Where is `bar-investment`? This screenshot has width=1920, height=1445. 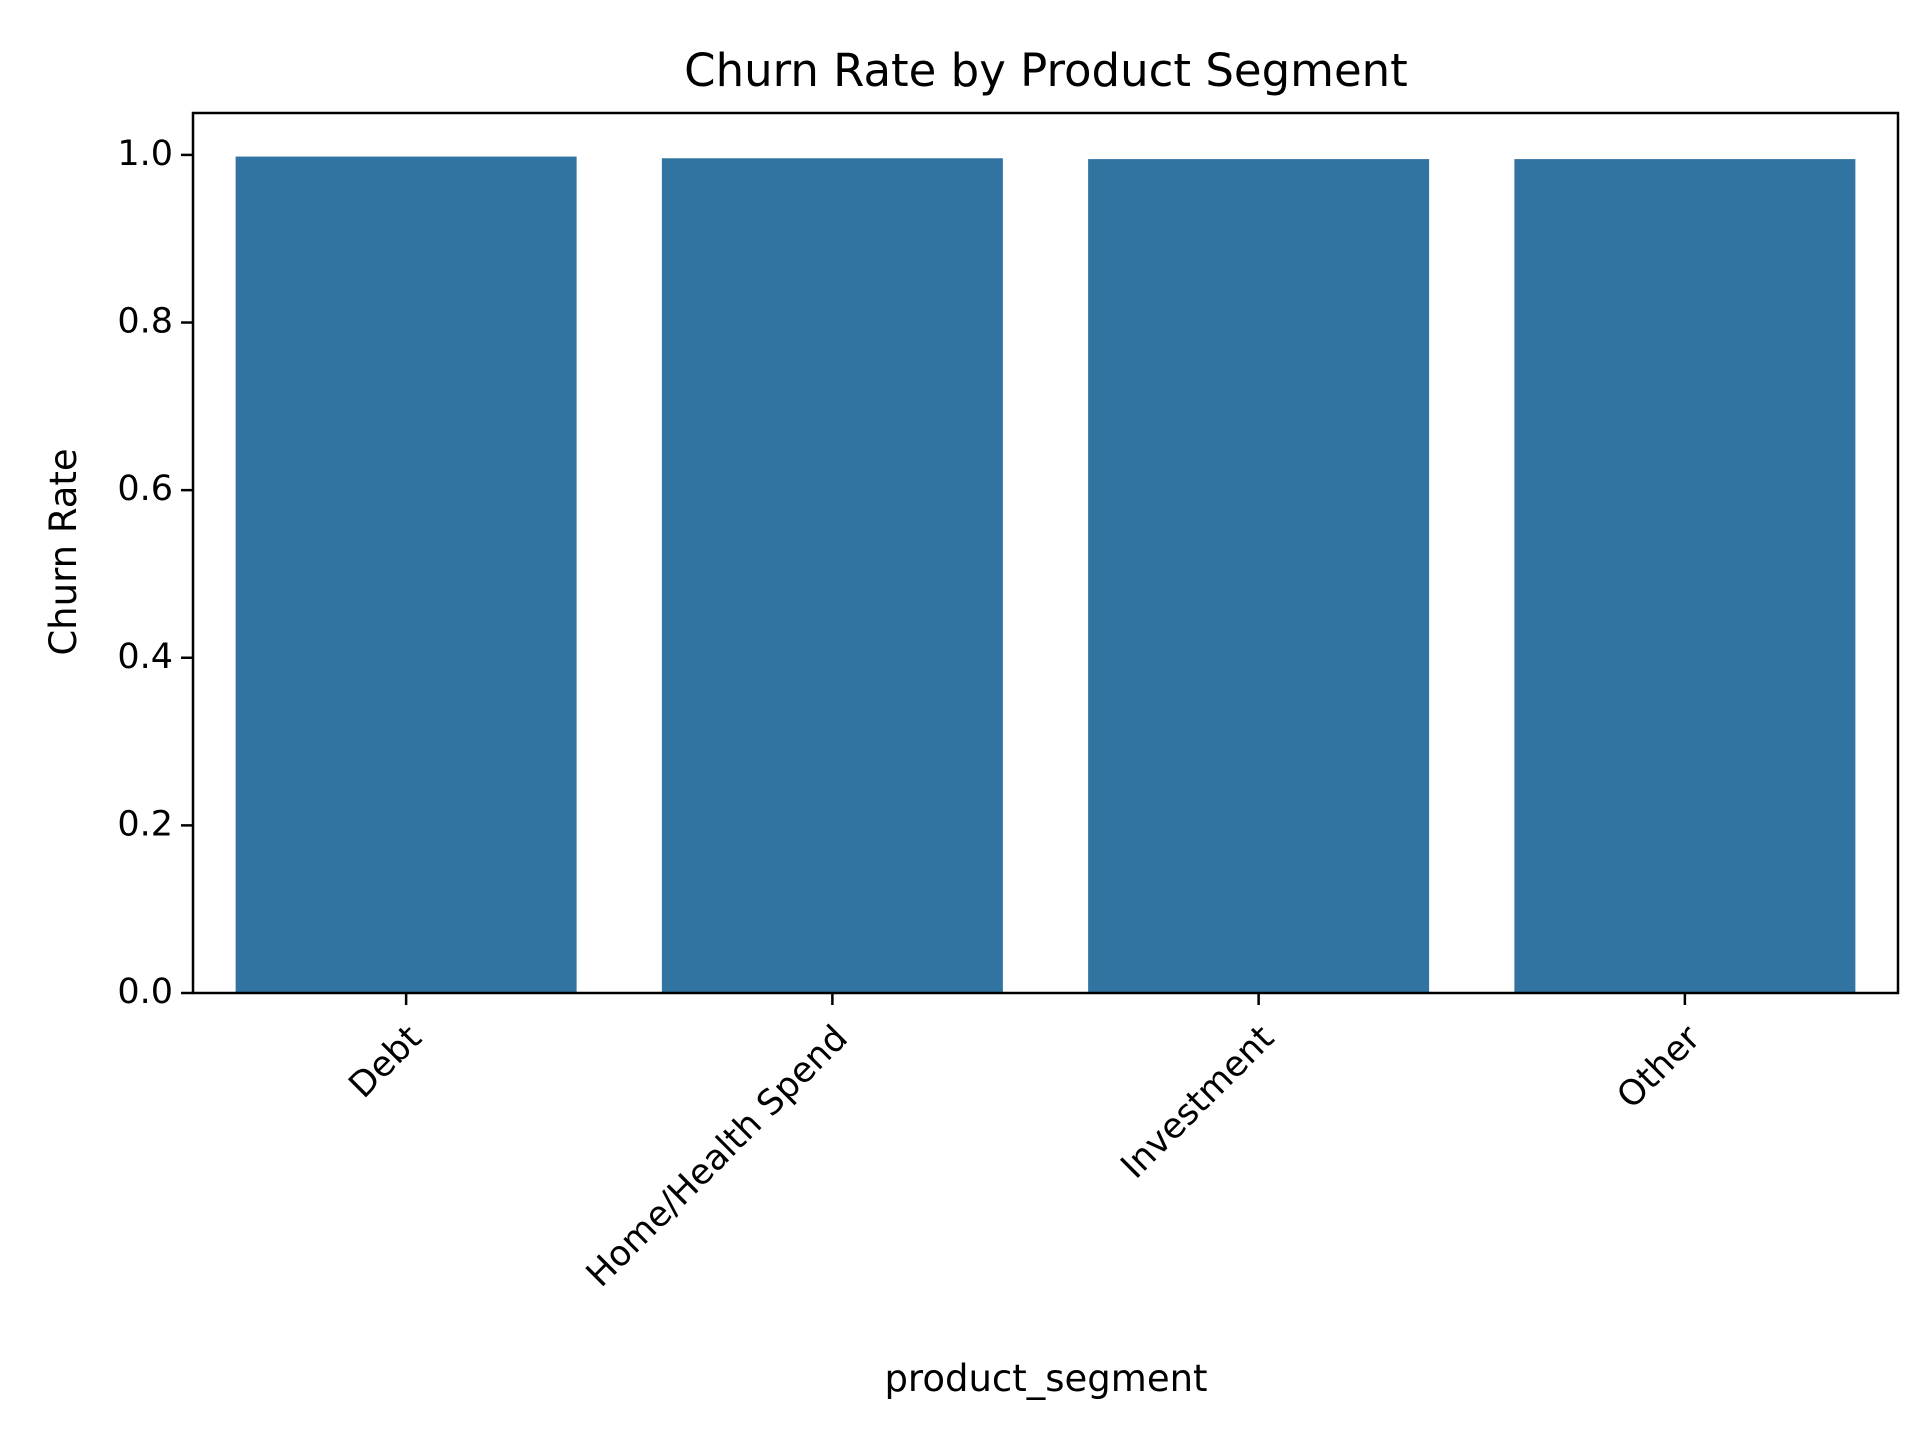 bar-investment is located at coordinates (1259, 576).